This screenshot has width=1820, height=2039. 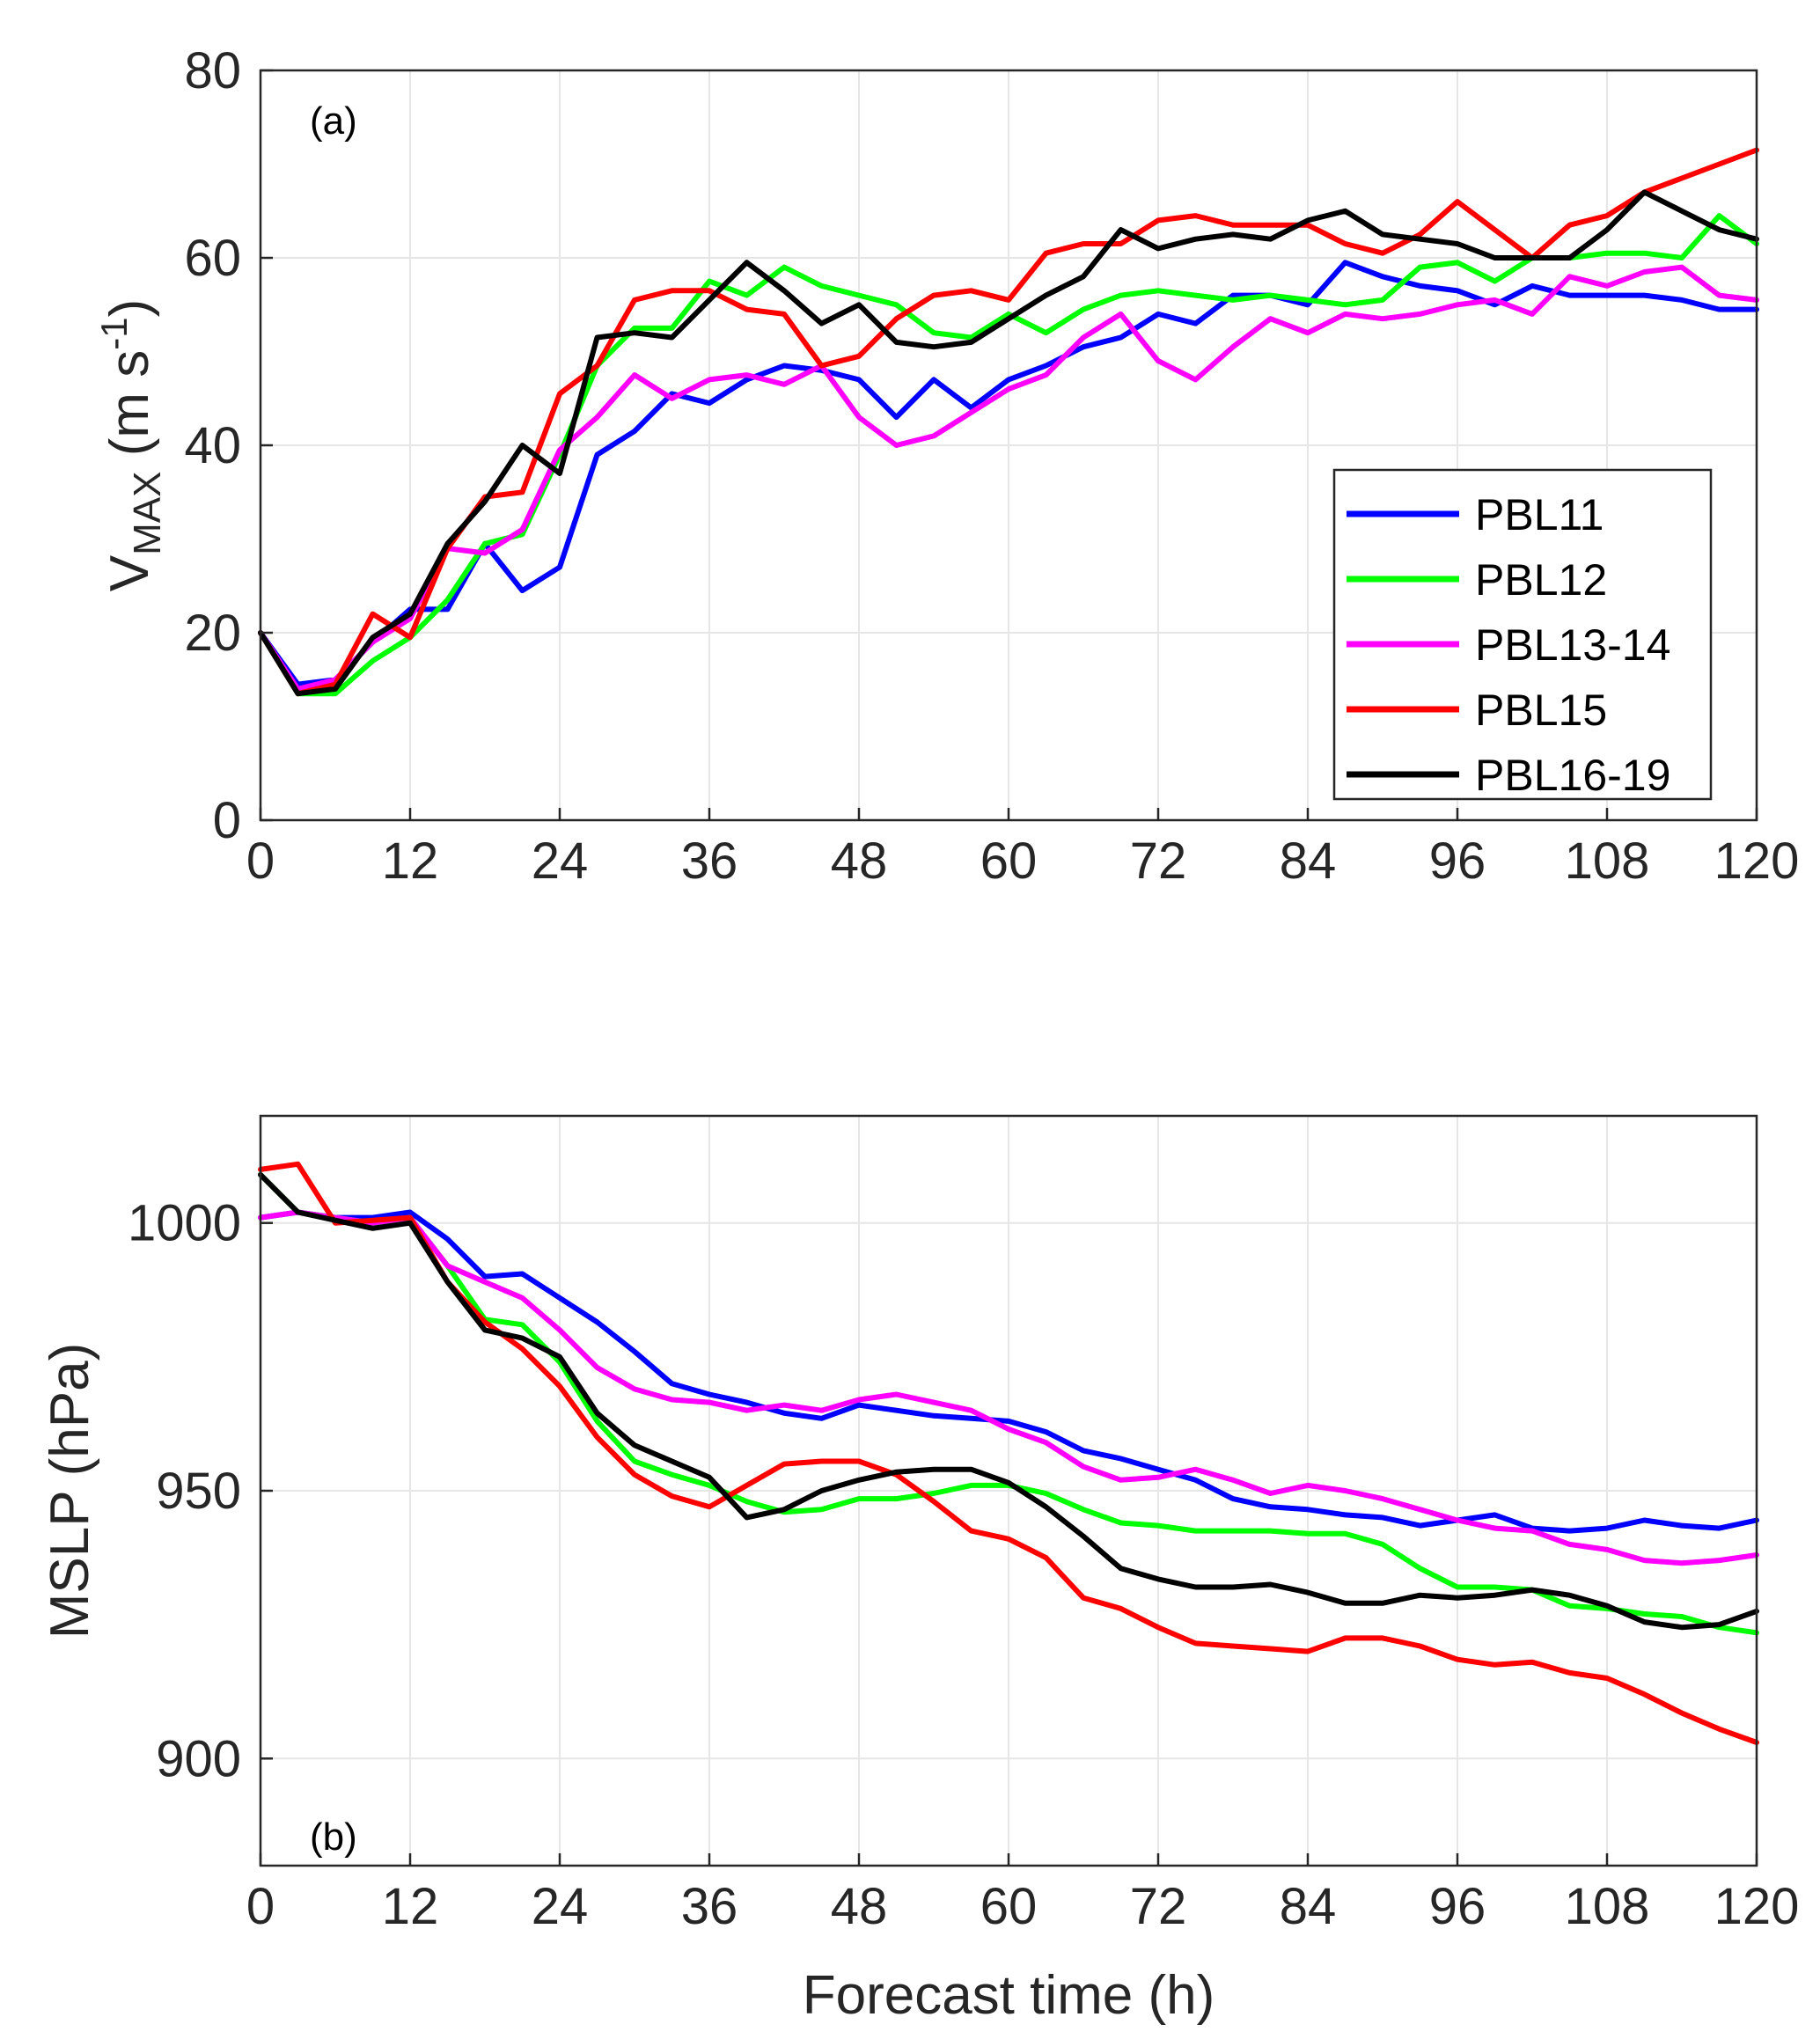 I want to click on legend: PBL11 PBL12 PBL13-14 PBL15 PBL16-19, so click(x=1522, y=634).